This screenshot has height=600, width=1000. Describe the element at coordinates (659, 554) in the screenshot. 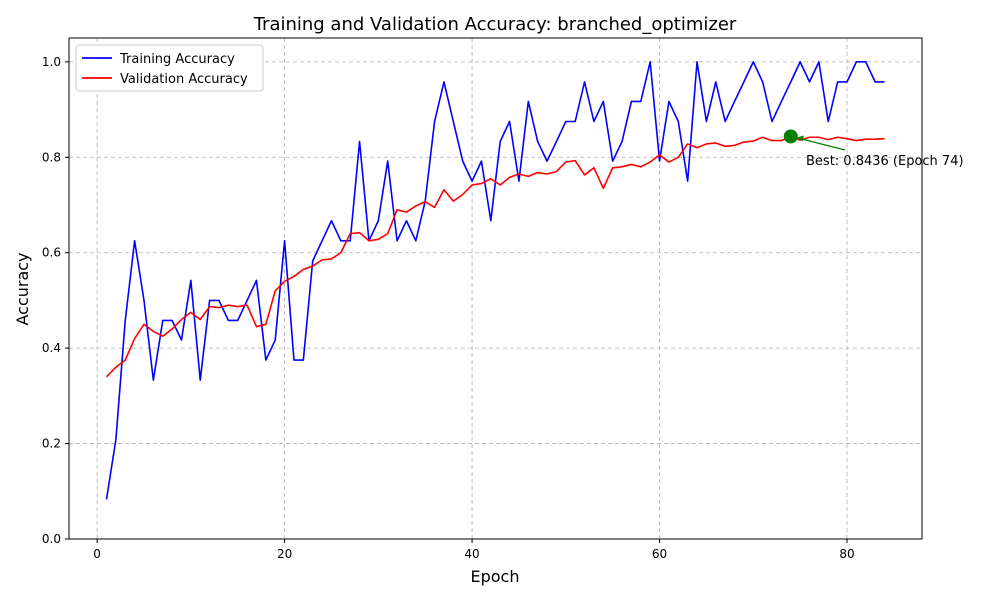

I see `x-tick-label: 60` at that location.